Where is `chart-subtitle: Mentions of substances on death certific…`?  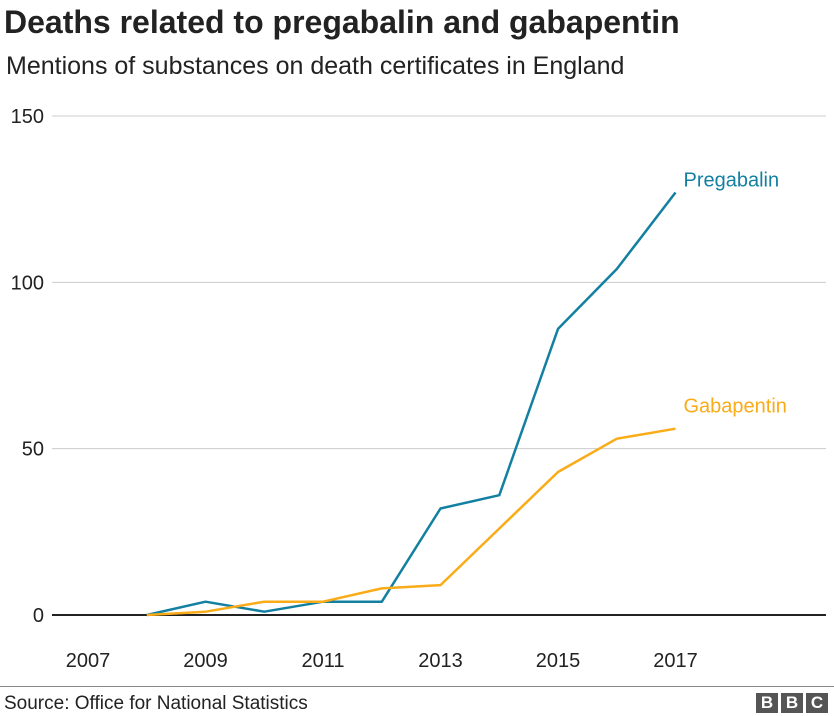 chart-subtitle: Mentions of substances on death certific… is located at coordinates (315, 66).